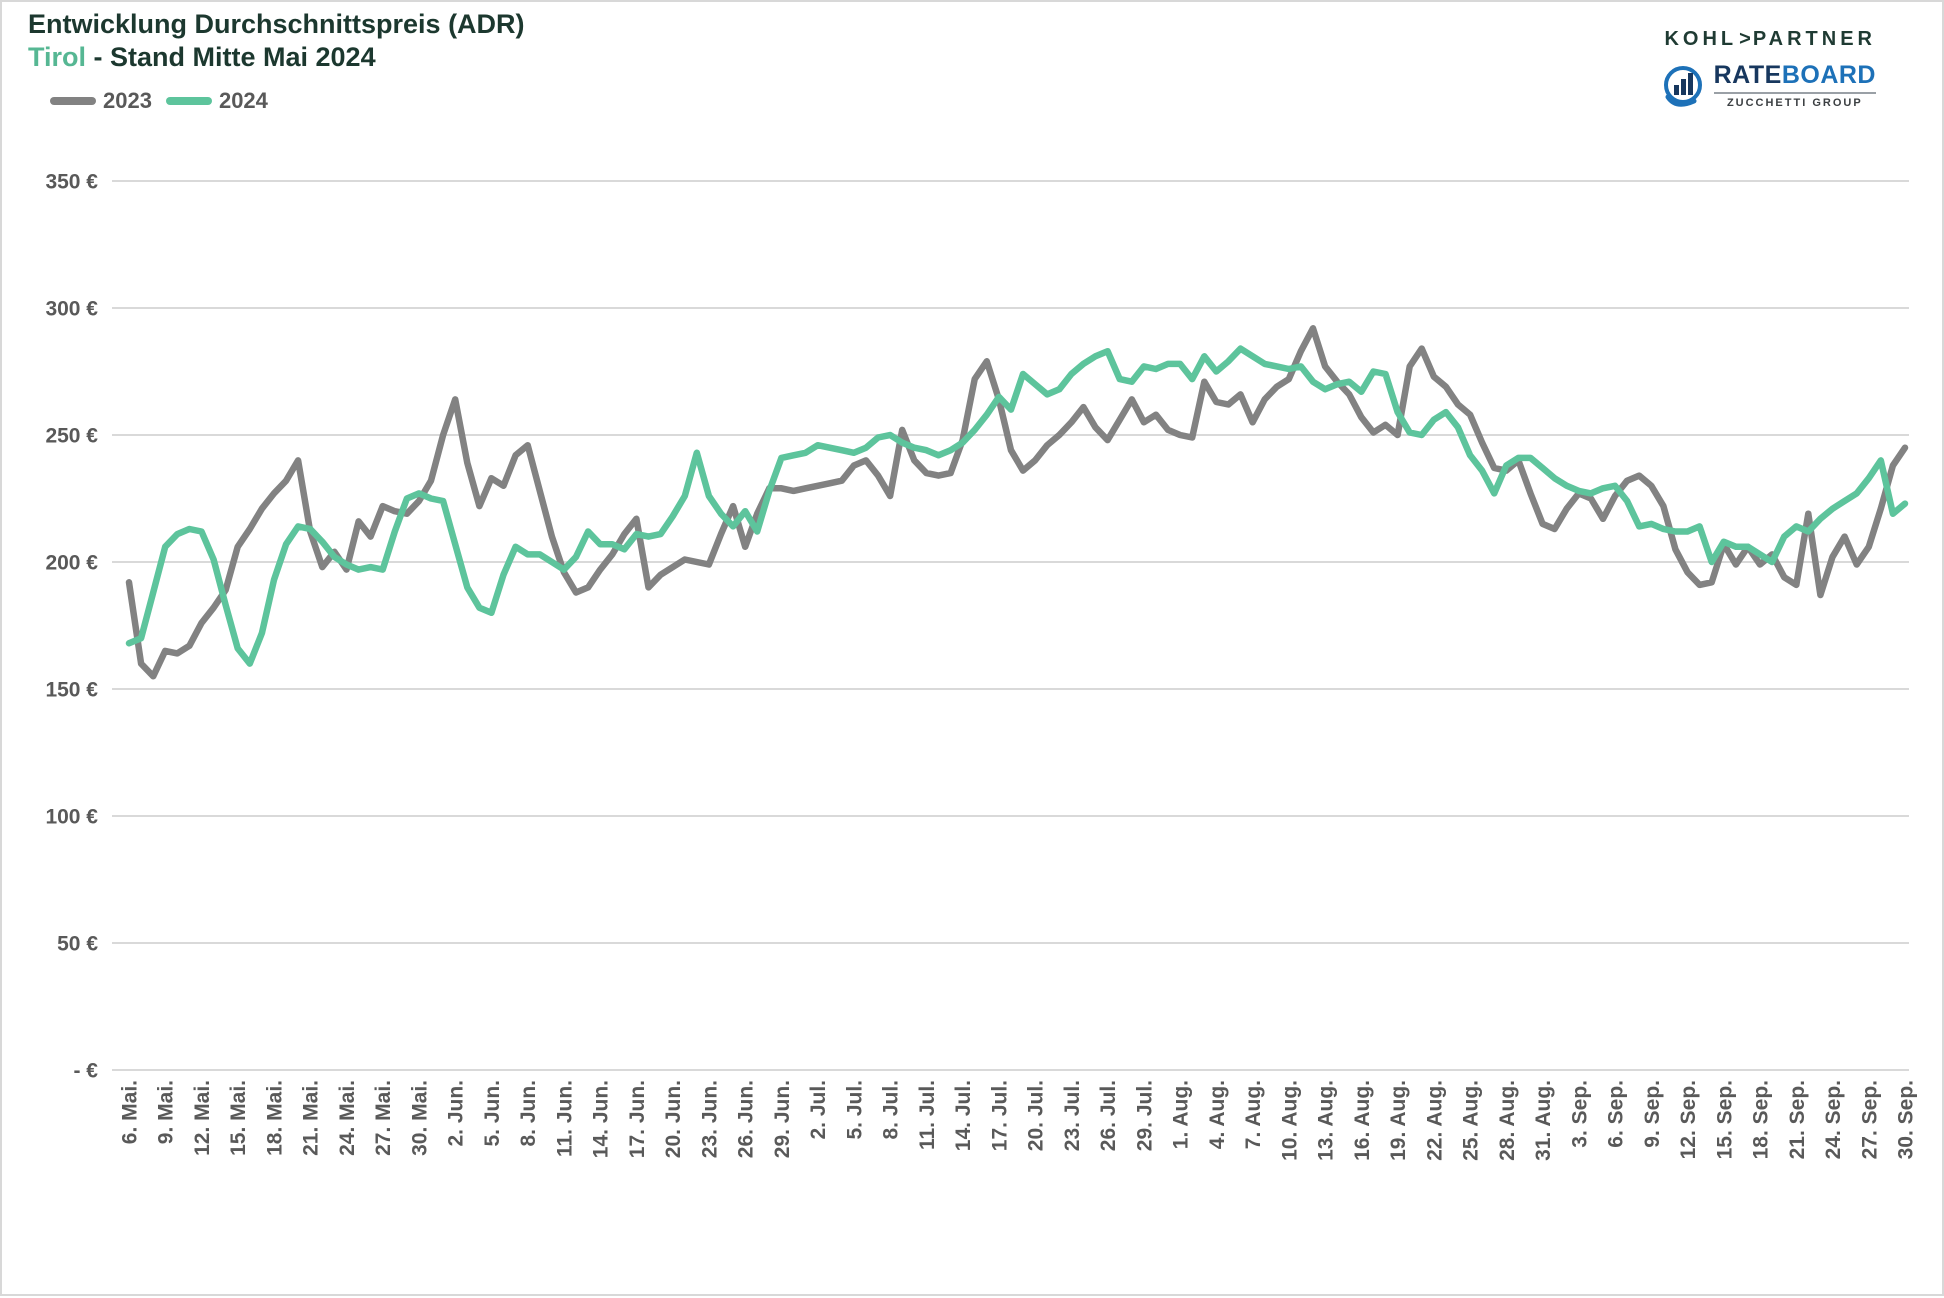 Image resolution: width=1944 pixels, height=1298 pixels. I want to click on page-subtitle: Tirol - Stand Mitte Mai 2024, so click(276, 57).